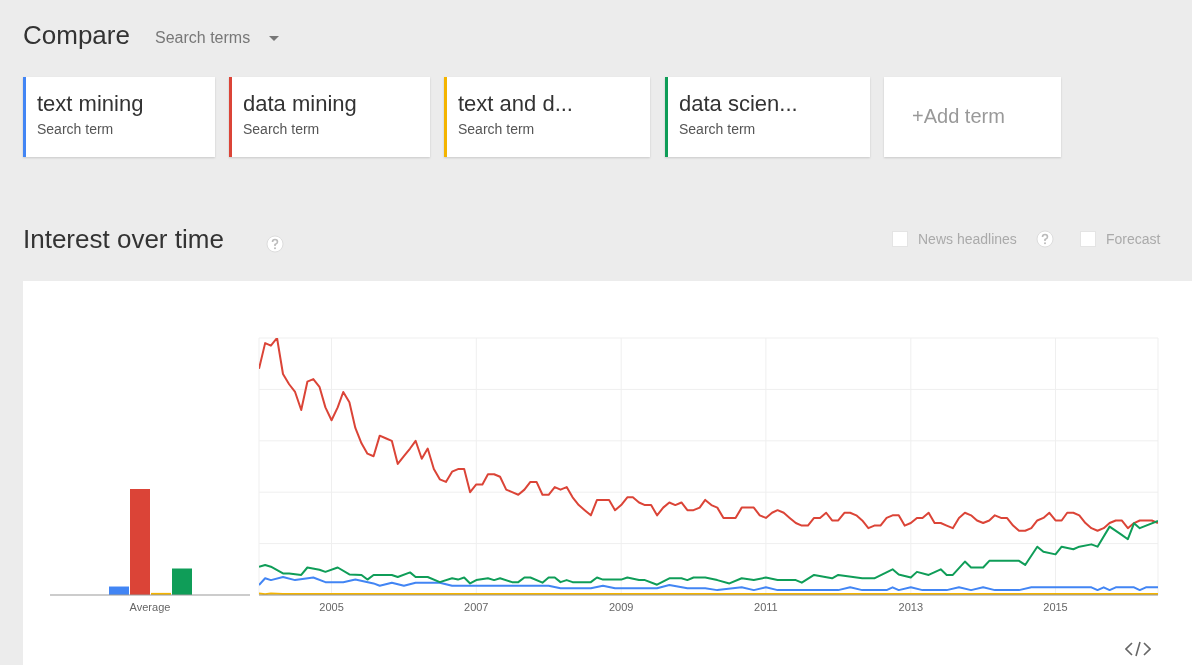 The height and width of the screenshot is (665, 1192). I want to click on legend-label: data mining, so click(300, 104).